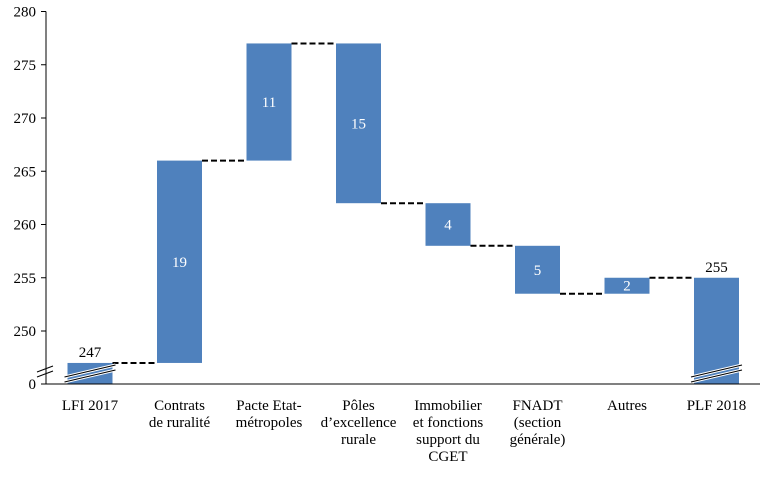 Image resolution: width=770 pixels, height=481 pixels. What do you see at coordinates (25, 226) in the screenshot?
I see `y-tick-label: 260` at bounding box center [25, 226].